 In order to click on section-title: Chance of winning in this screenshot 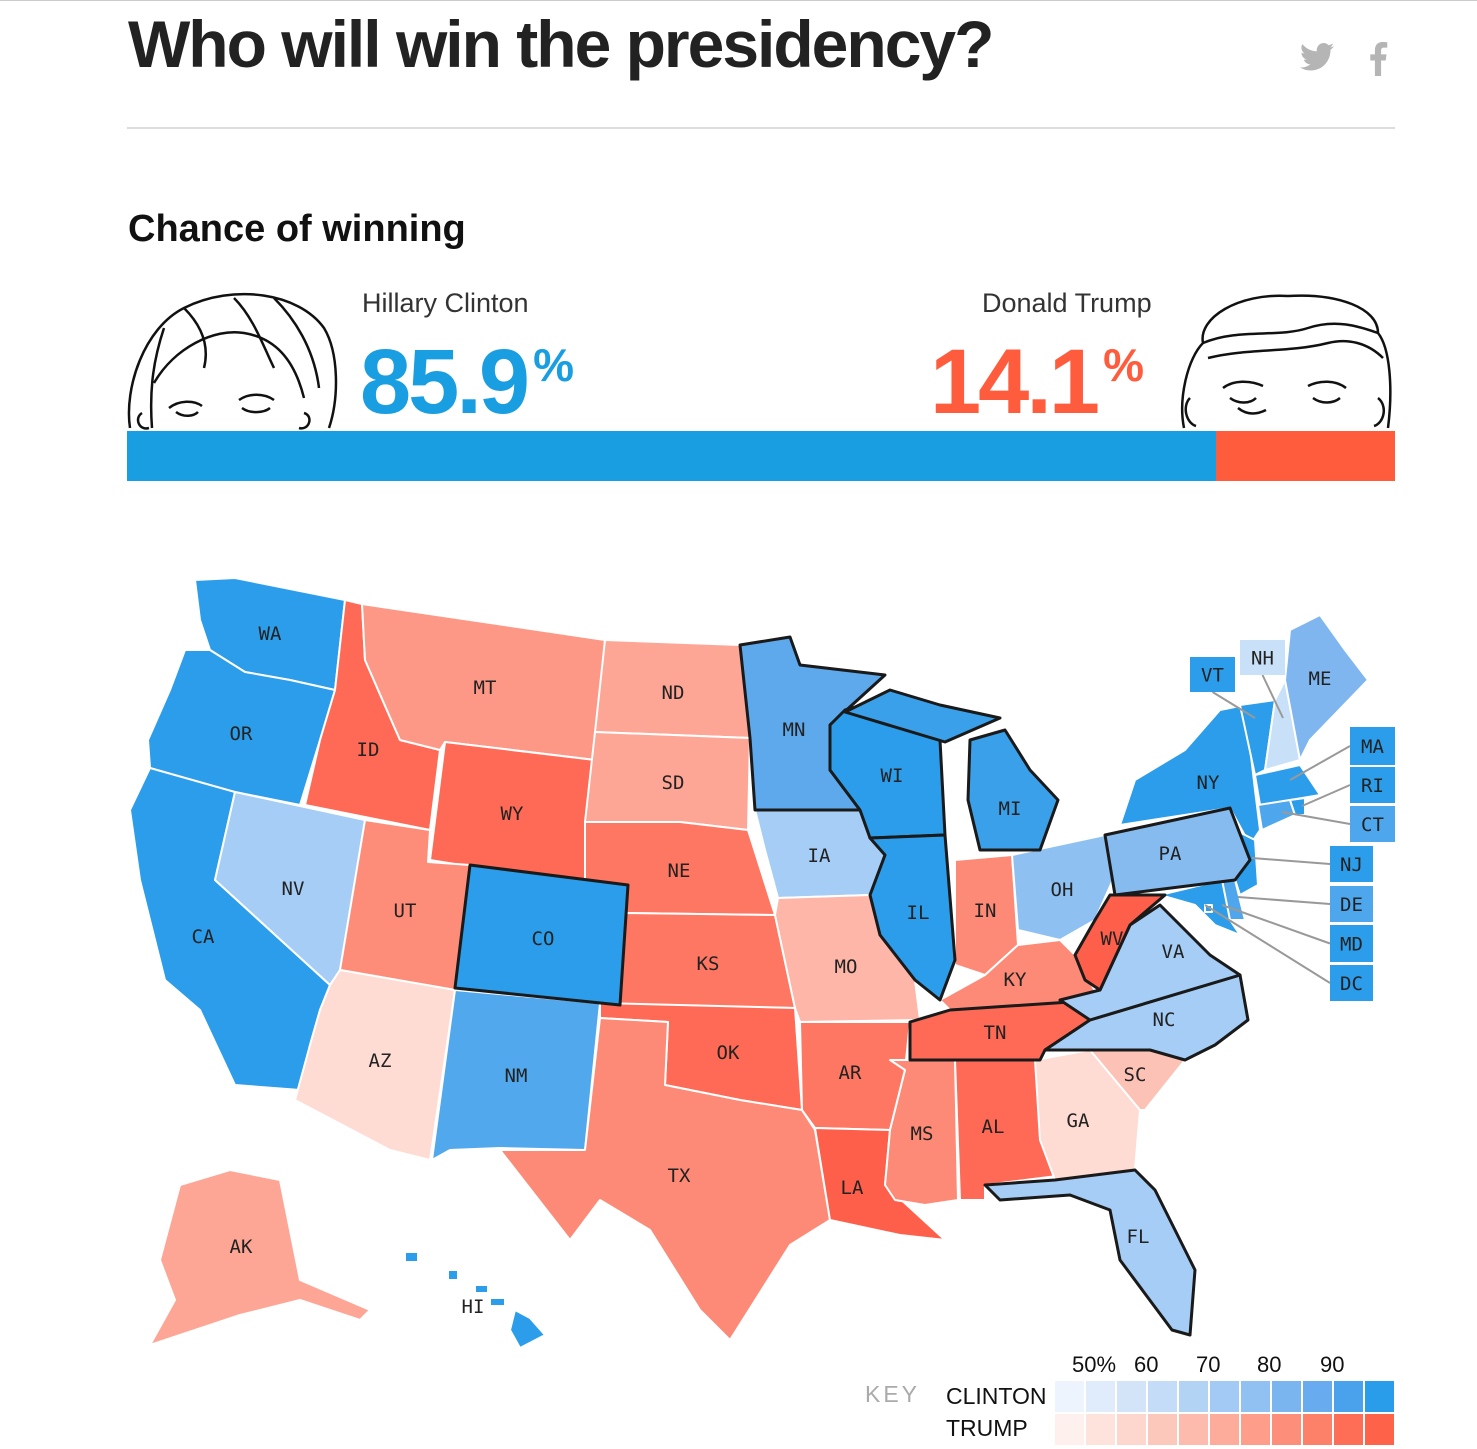, I will do `click(297, 229)`.